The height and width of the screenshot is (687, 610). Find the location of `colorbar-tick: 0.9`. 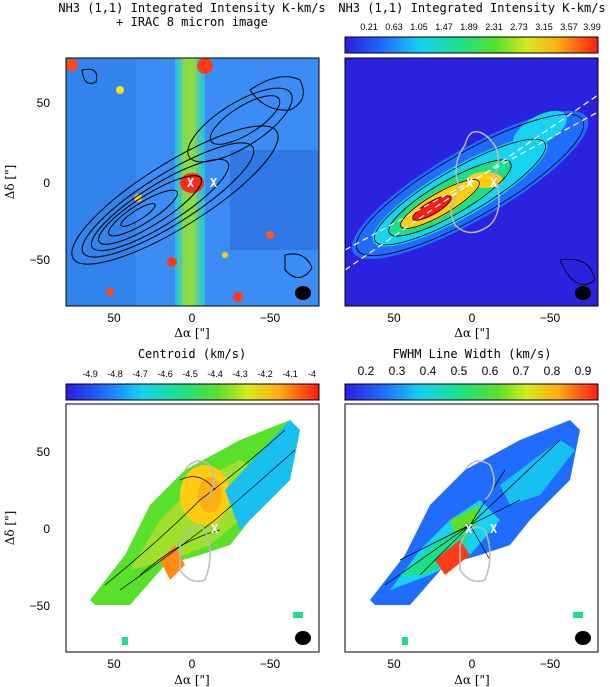

colorbar-tick: 0.9 is located at coordinates (583, 371).